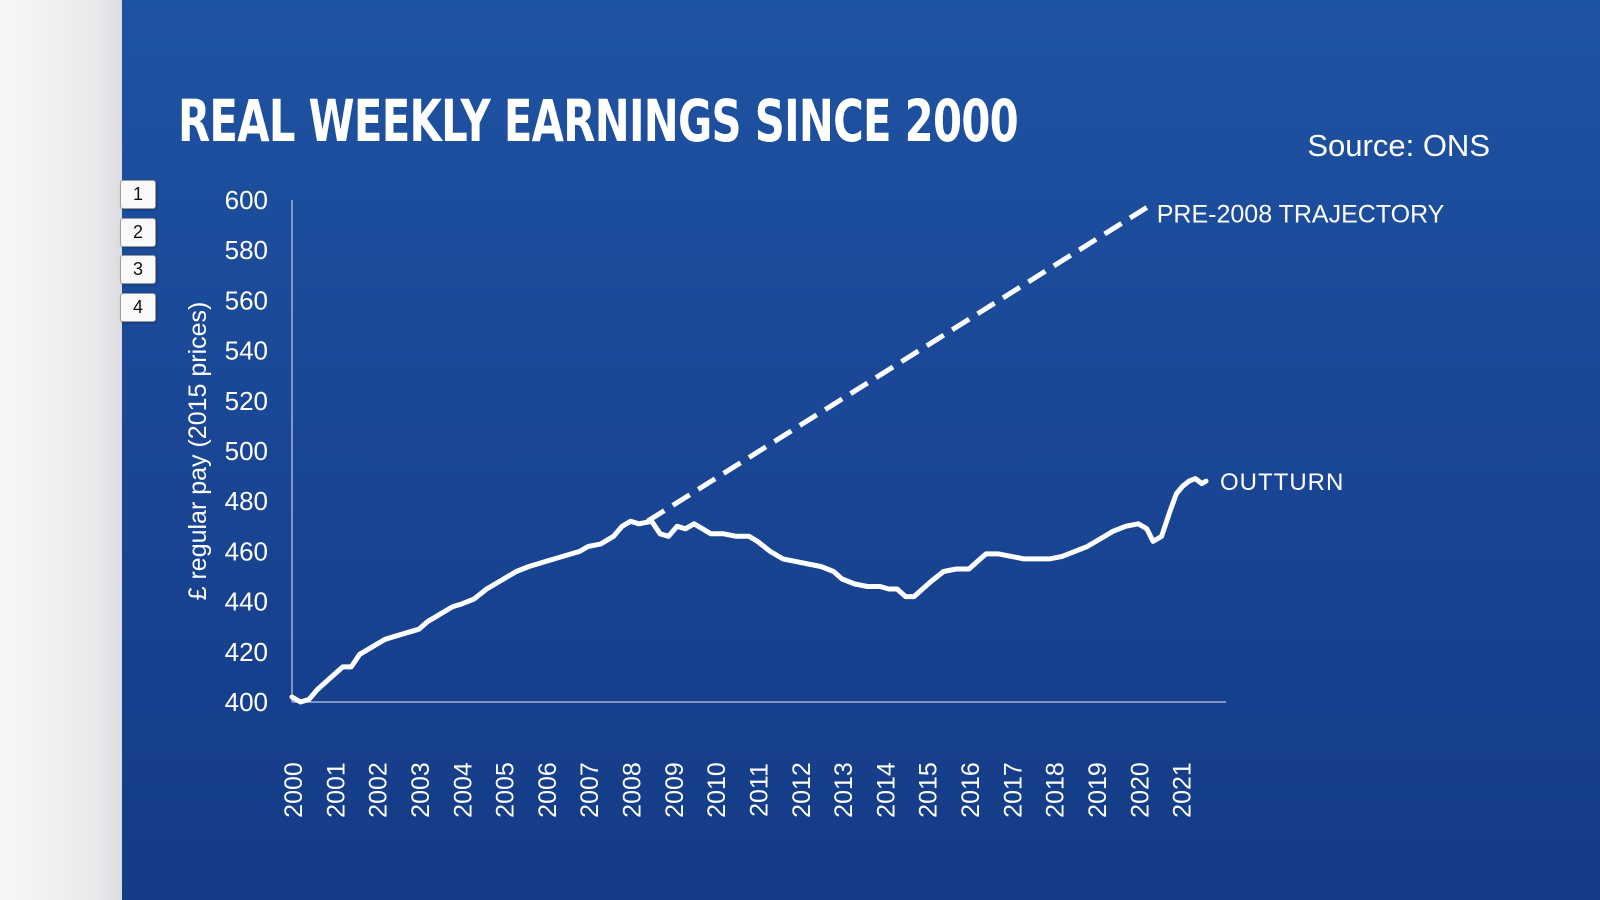  Describe the element at coordinates (506, 790) in the screenshot. I see `x-tick-label: 2005` at that location.